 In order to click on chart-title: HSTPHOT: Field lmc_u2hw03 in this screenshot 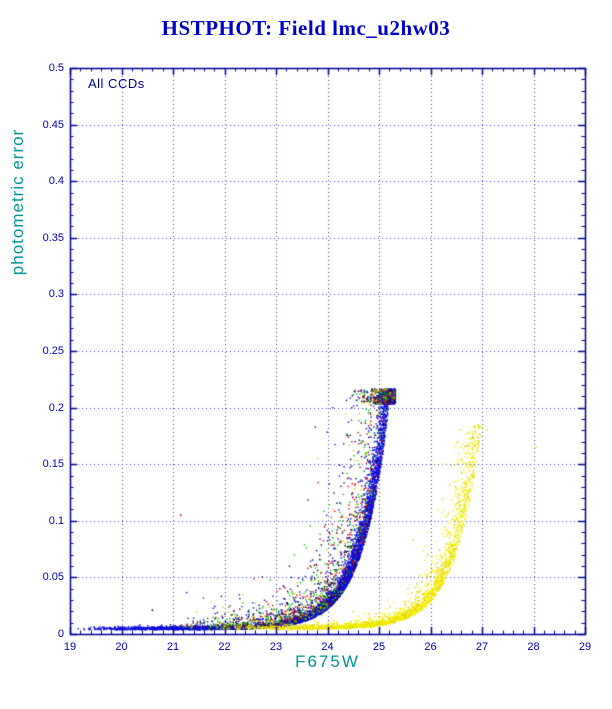, I will do `click(306, 28)`.